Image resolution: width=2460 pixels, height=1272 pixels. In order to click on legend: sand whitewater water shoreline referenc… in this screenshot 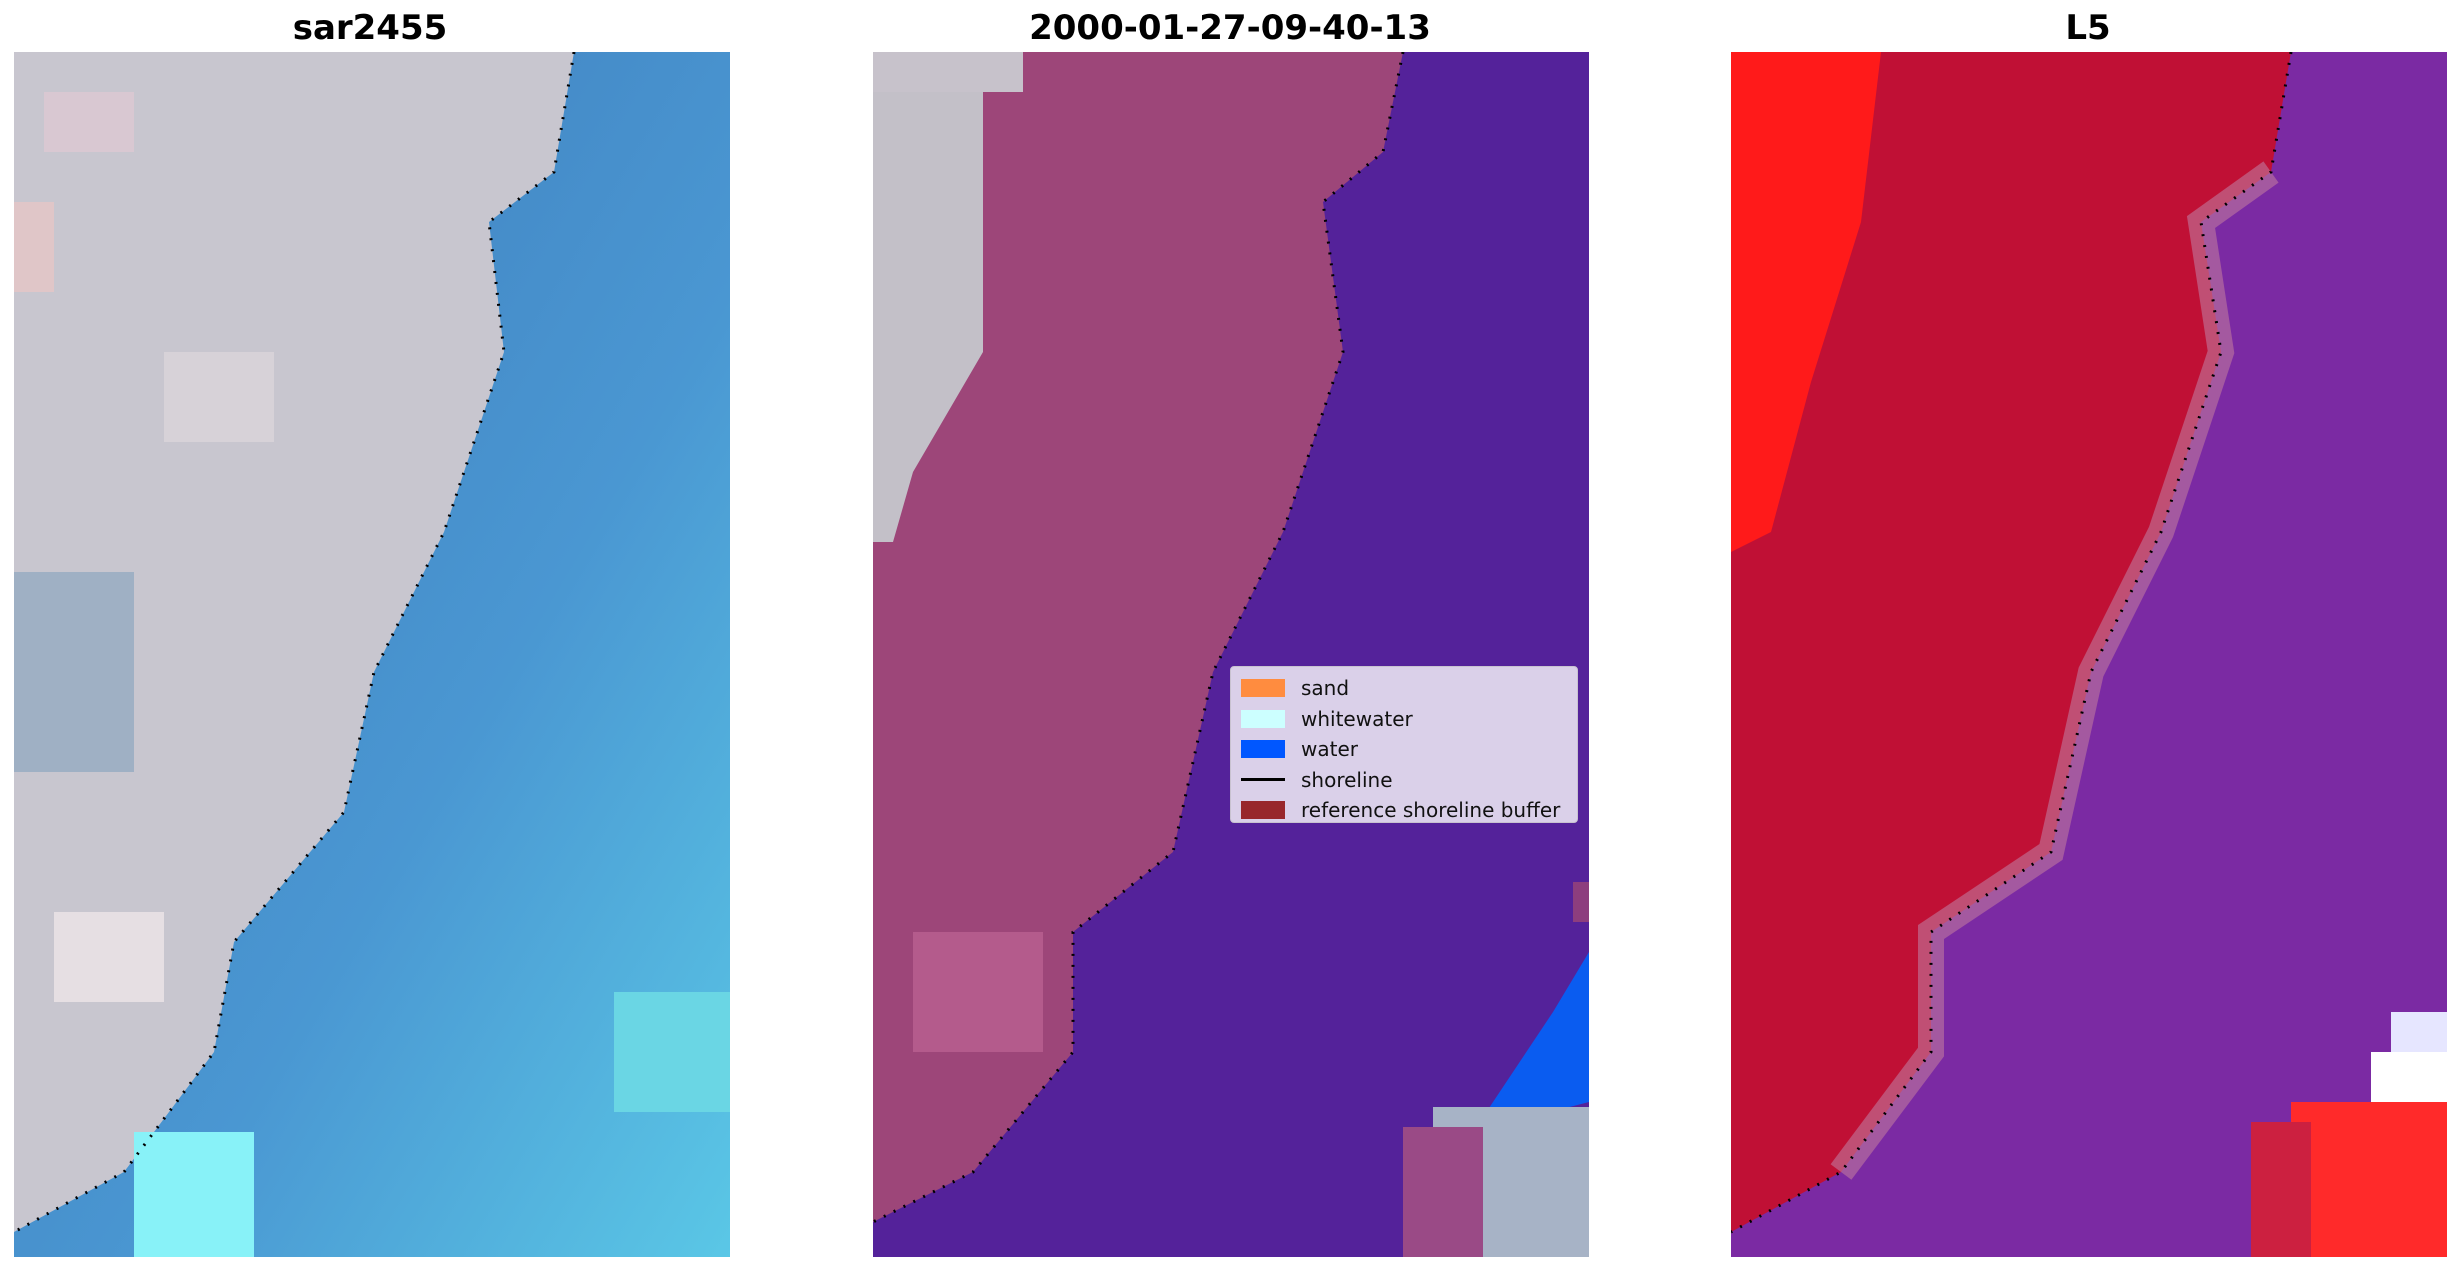, I will do `click(1404, 744)`.